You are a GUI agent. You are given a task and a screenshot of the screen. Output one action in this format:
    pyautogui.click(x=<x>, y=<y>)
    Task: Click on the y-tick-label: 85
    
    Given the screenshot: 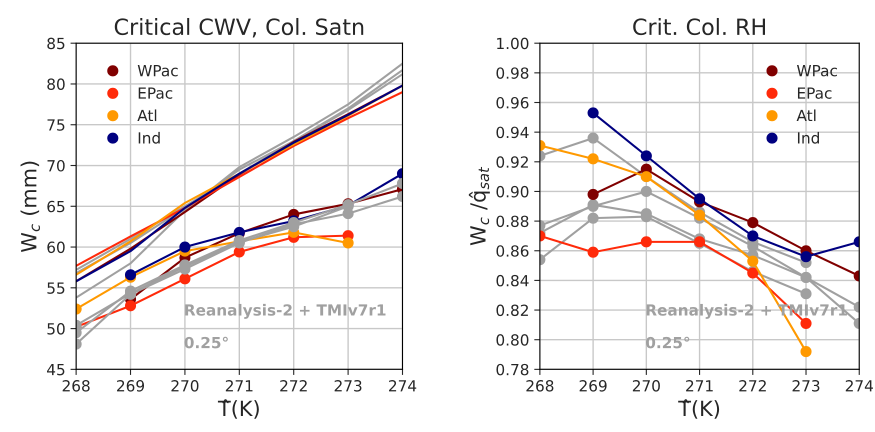 What is the action you would take?
    pyautogui.click(x=55, y=44)
    